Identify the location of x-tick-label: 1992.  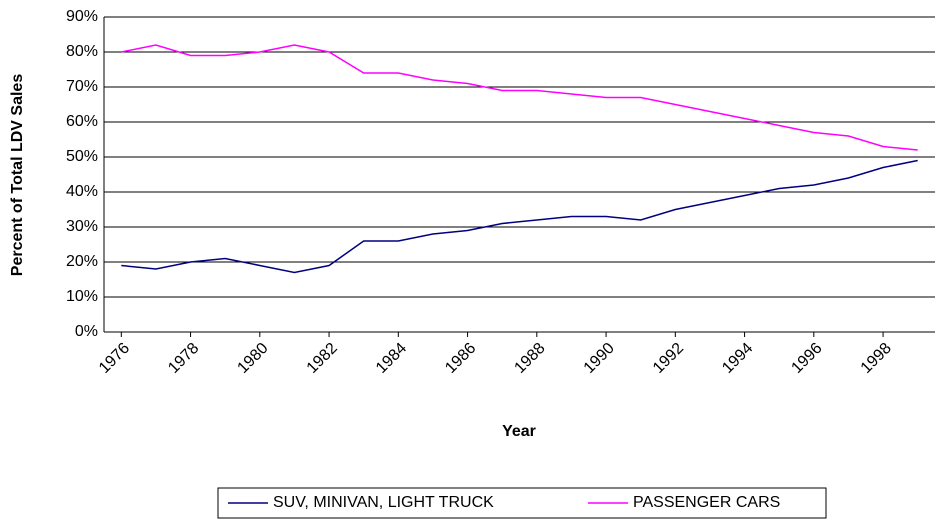
(668, 358).